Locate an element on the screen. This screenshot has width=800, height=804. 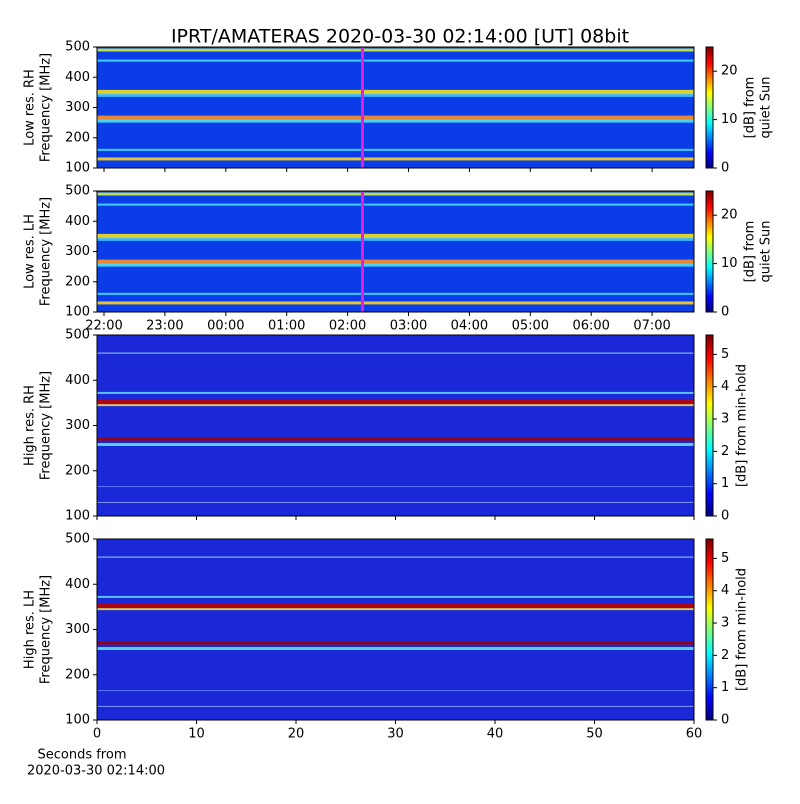
x-tick-label: 22:00 is located at coordinates (103, 326).